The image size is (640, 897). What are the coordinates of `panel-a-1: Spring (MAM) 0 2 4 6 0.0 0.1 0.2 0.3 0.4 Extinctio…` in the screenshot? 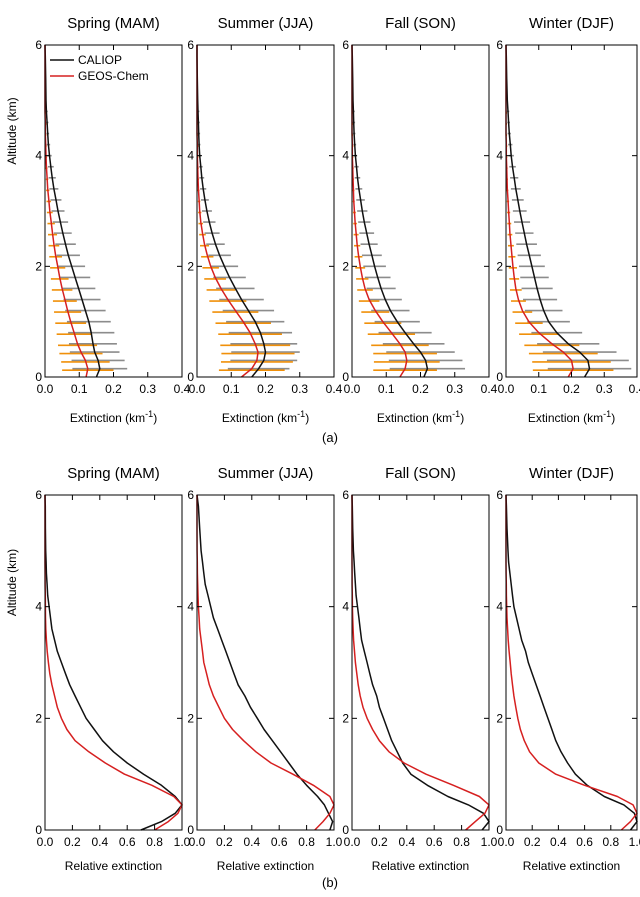 It's located at (98, 220).